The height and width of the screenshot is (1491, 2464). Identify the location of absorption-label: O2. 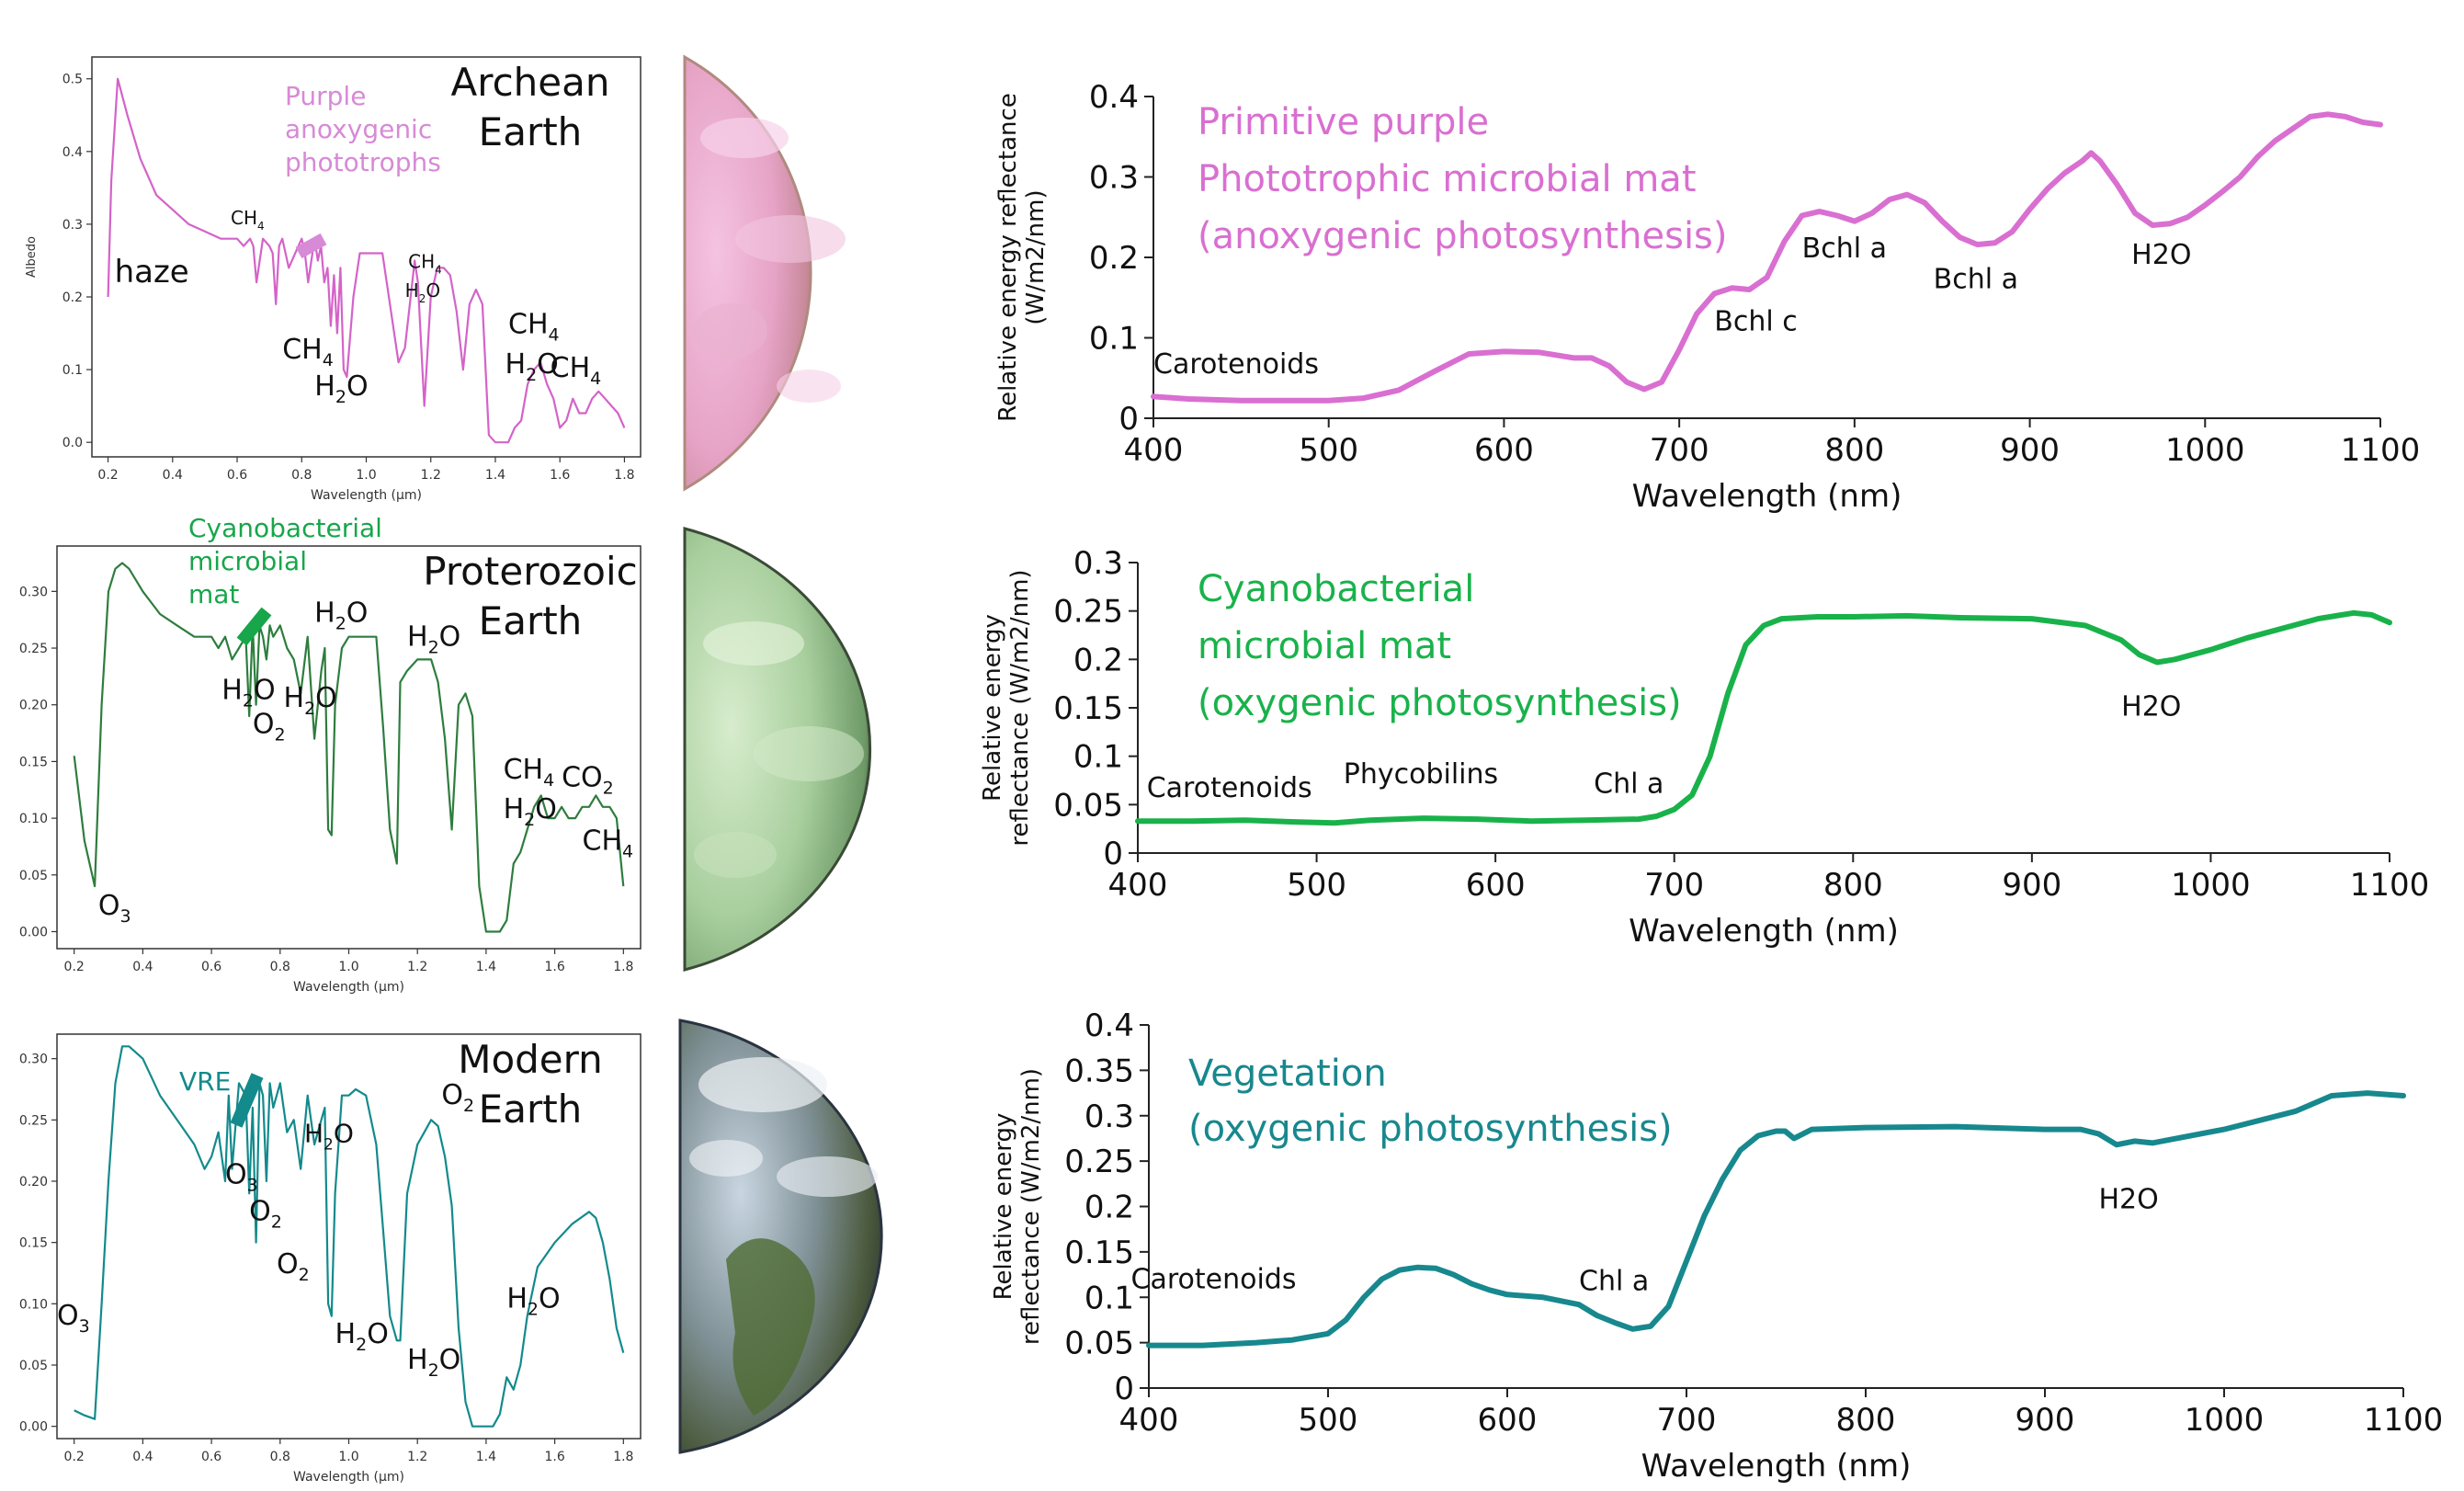
(457, 1097).